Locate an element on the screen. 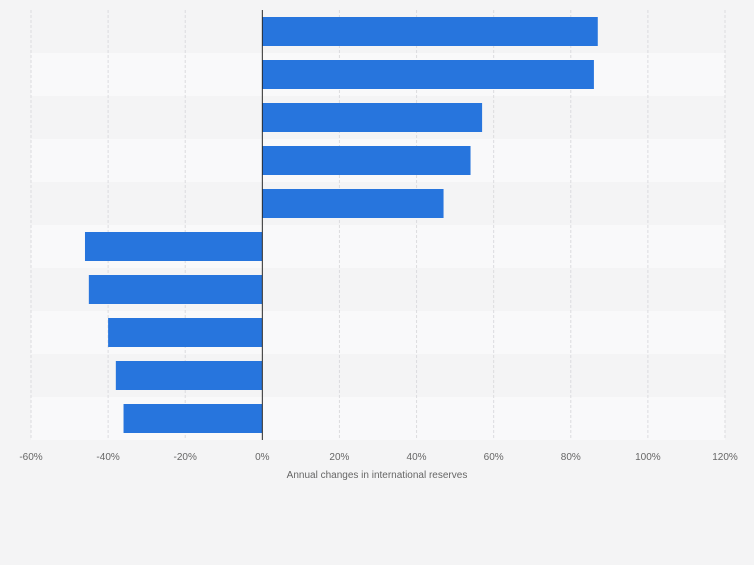 This screenshot has width=754, height=565. x-tick-label: 20% is located at coordinates (339, 457).